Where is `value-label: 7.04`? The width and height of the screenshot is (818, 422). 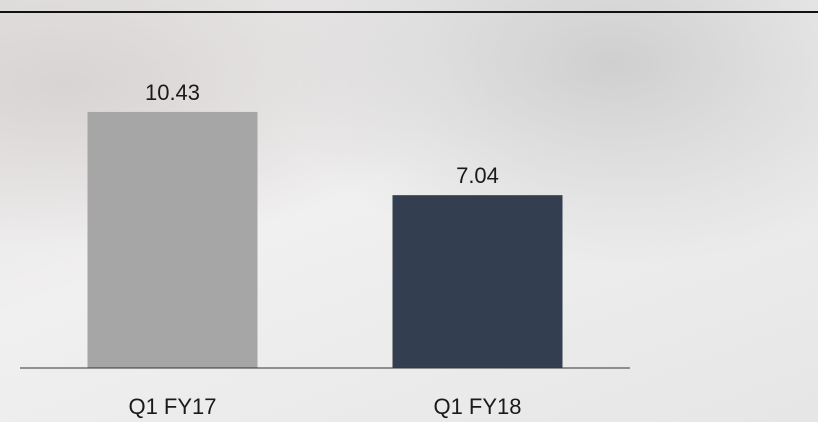
value-label: 7.04 is located at coordinates (477, 175).